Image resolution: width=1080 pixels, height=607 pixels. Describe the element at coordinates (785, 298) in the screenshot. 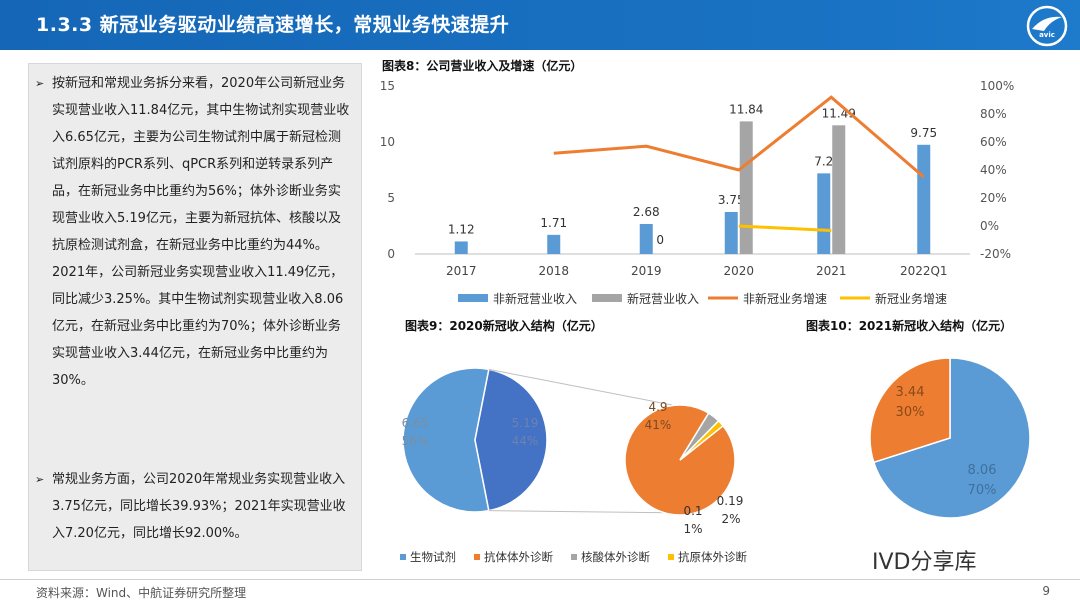

I see `legend-label: 非新冠业务增速` at that location.